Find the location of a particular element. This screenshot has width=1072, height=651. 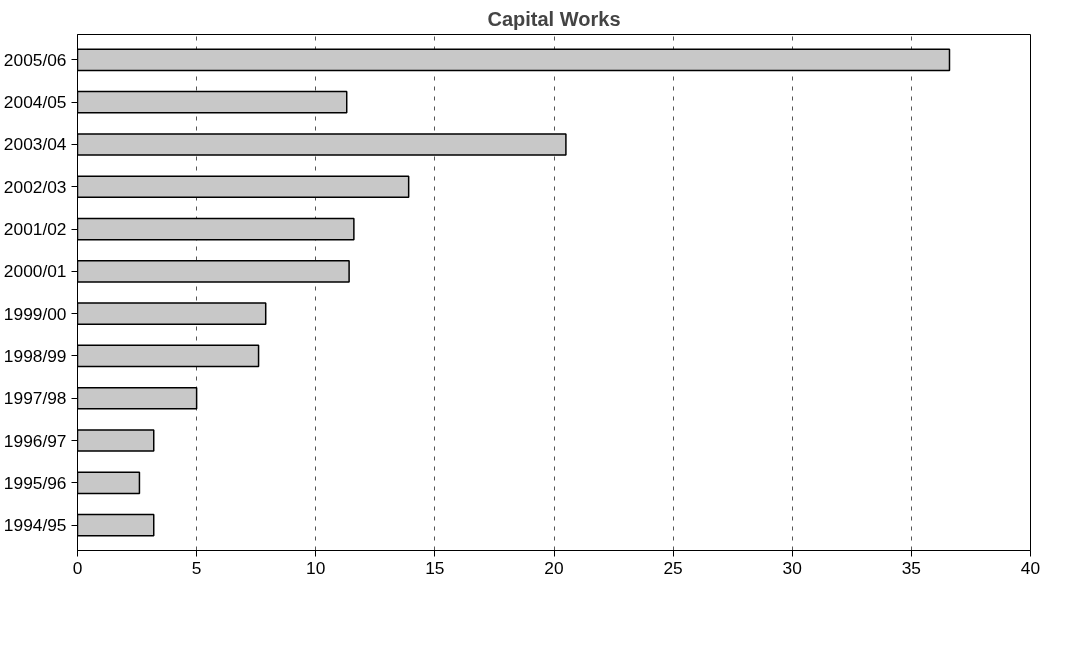

y-tick-label: 2001/02 is located at coordinates (35, 229).